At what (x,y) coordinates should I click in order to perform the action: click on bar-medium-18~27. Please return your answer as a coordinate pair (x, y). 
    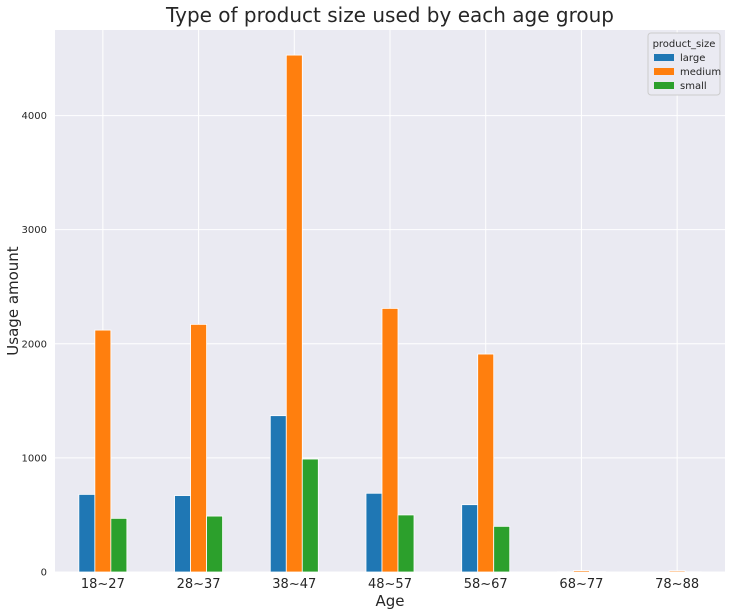
    Looking at the image, I should click on (103, 451).